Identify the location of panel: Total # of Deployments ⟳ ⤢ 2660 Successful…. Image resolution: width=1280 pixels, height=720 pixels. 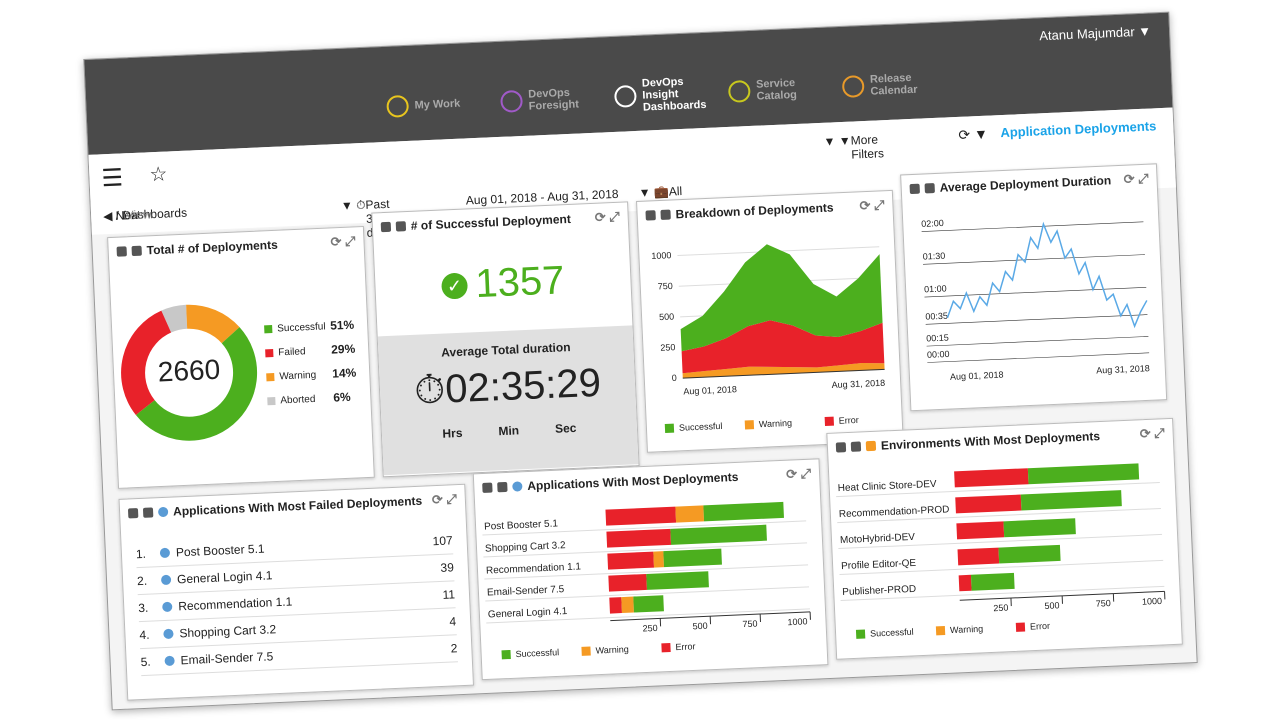
(241, 357).